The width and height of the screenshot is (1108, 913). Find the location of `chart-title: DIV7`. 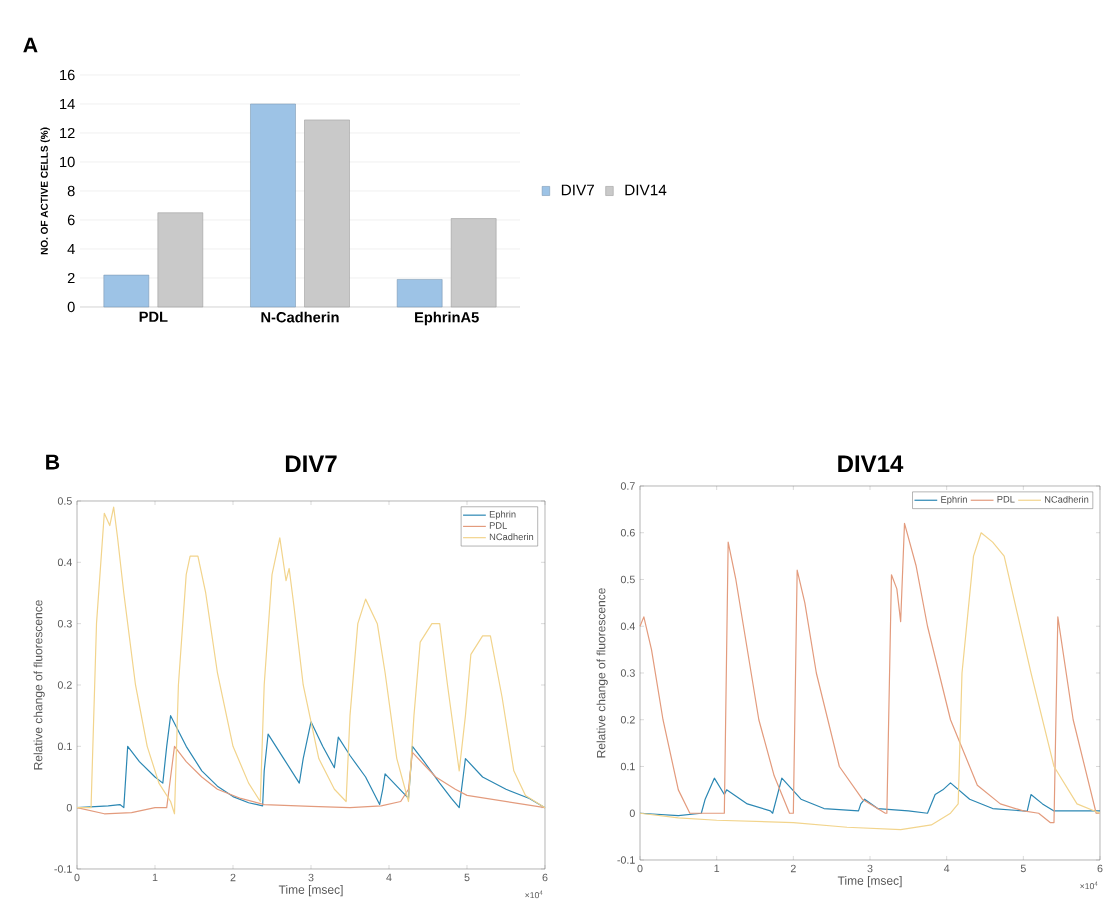

chart-title: DIV7 is located at coordinates (311, 463).